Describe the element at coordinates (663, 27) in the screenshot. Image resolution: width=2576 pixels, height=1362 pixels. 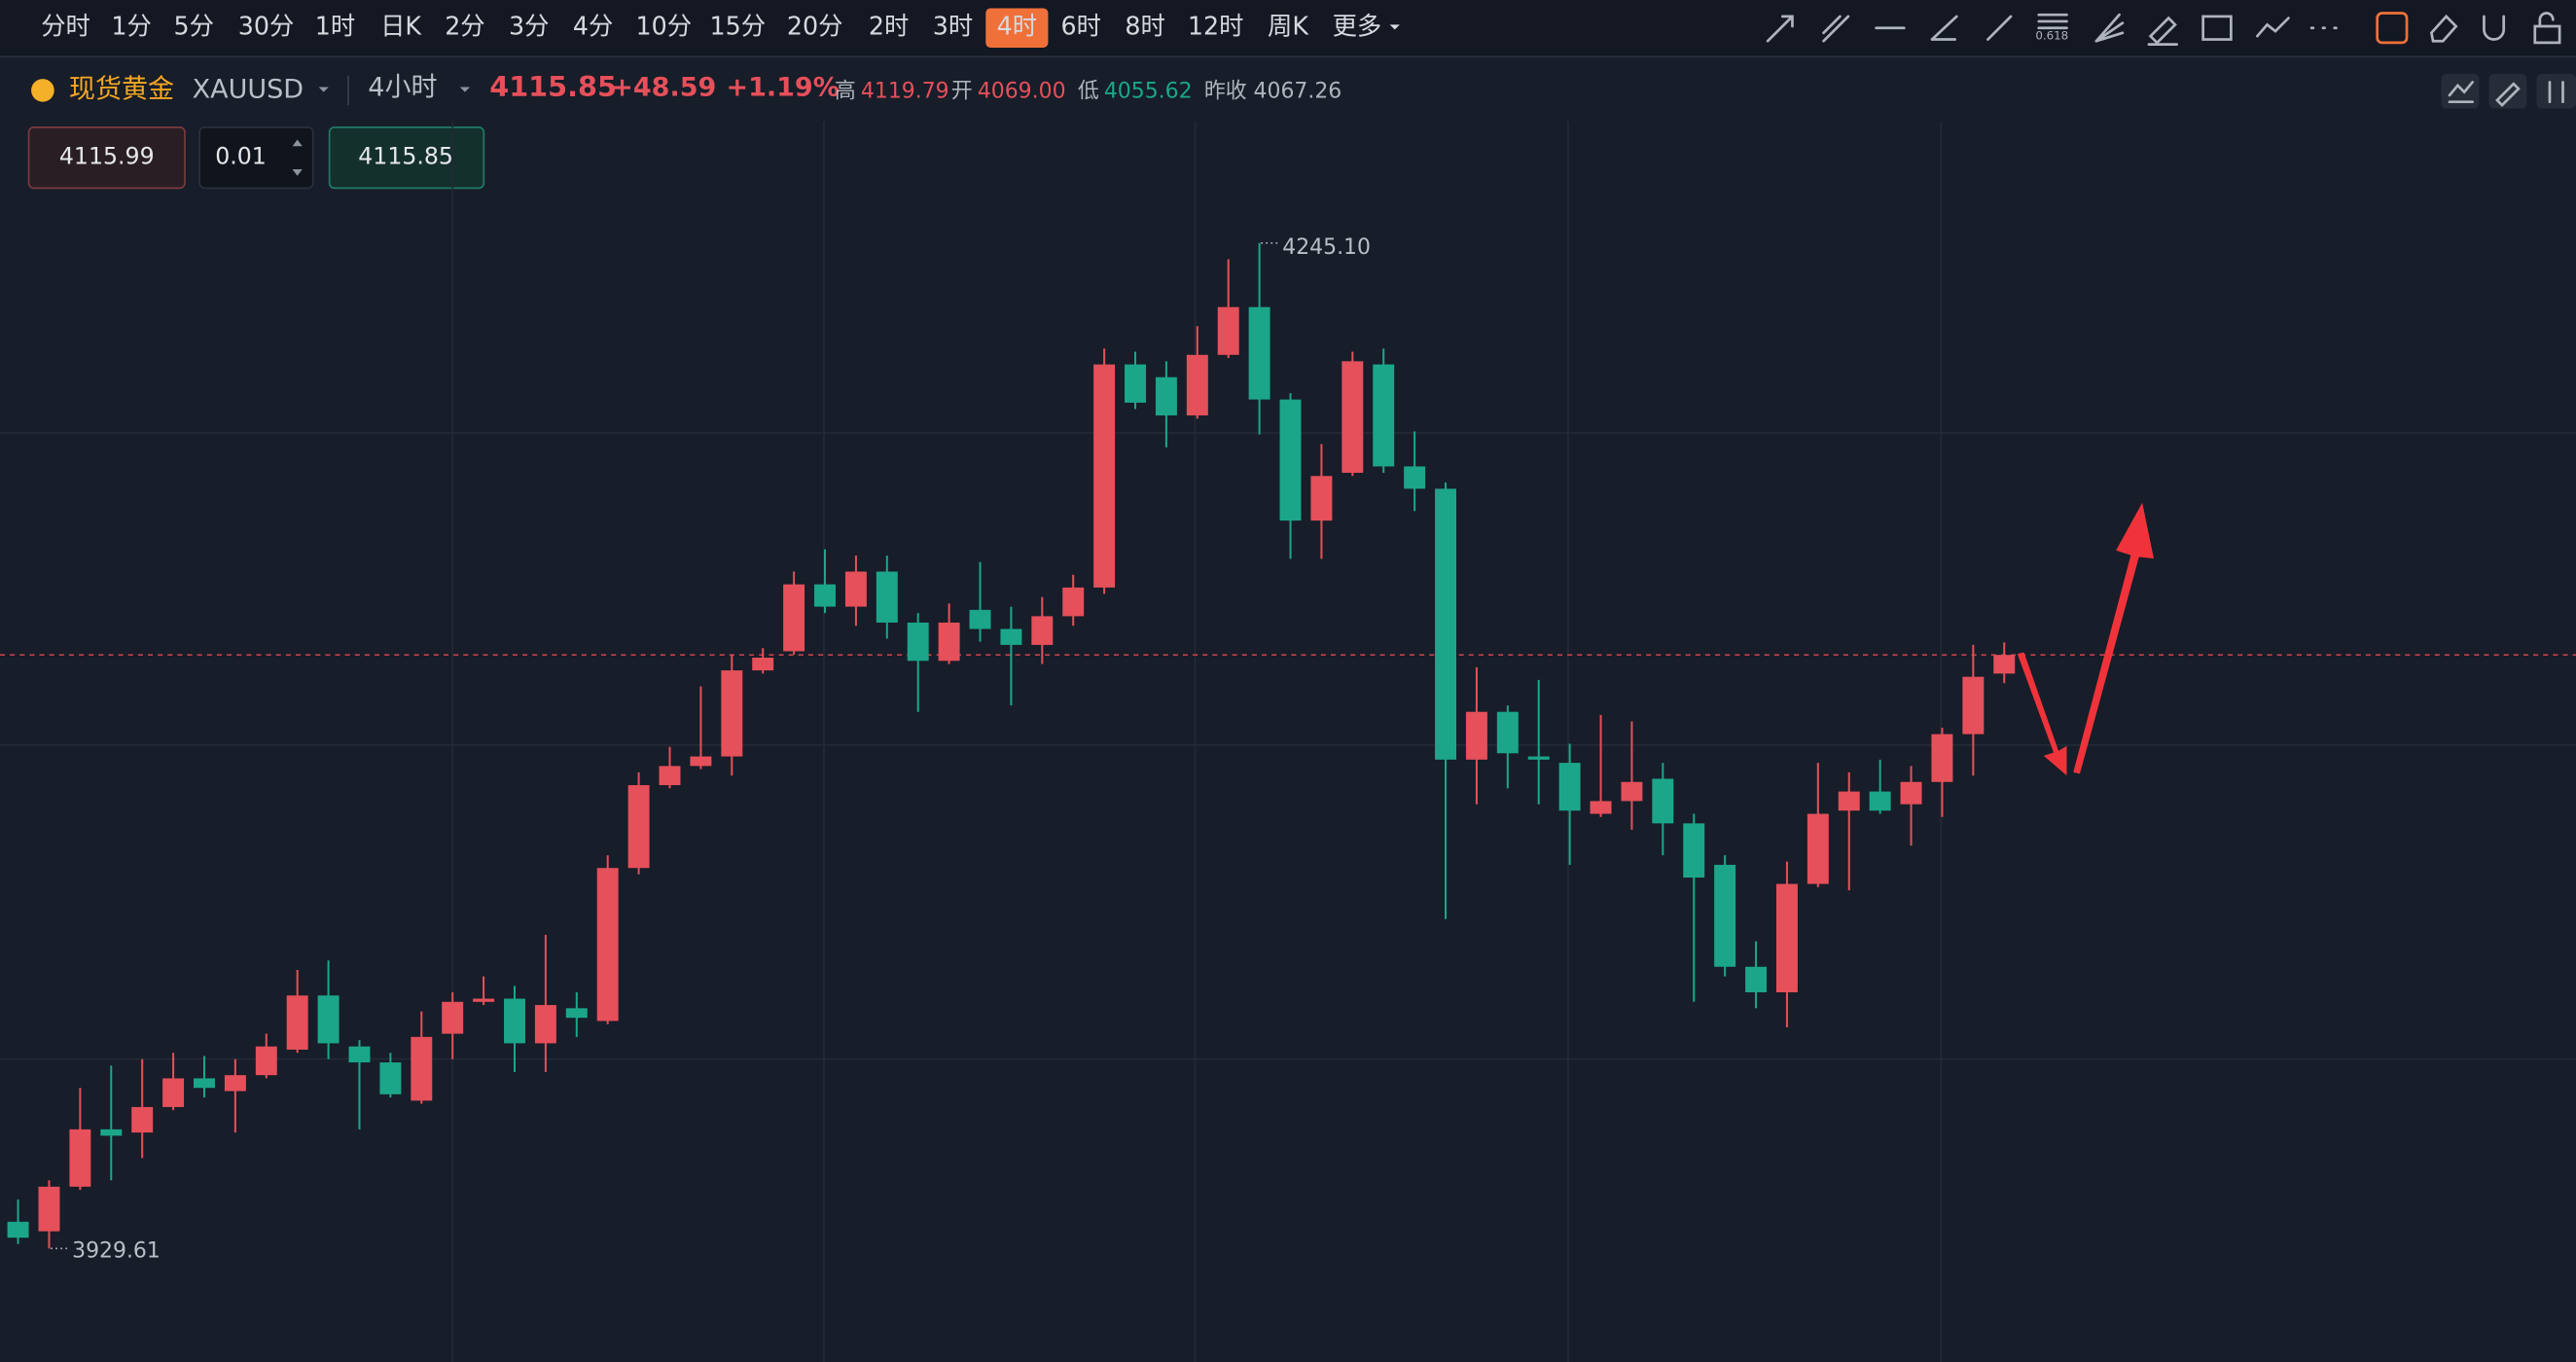
I see `period-tab: 10分` at that location.